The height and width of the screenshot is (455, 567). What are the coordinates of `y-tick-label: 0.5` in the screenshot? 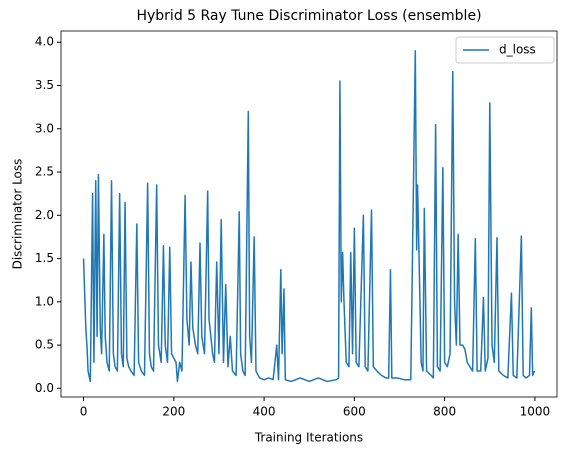 It's located at (44, 345).